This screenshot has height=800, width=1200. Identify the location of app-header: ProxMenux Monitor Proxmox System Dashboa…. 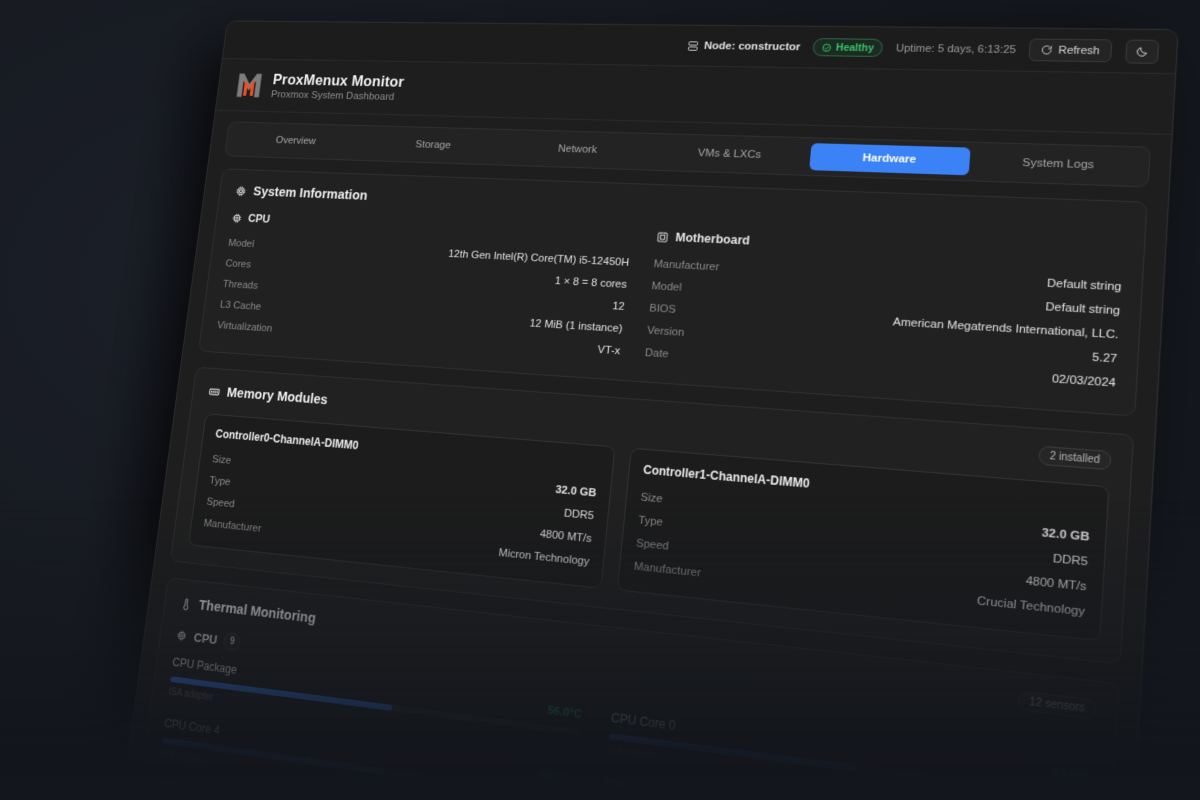
(695, 97).